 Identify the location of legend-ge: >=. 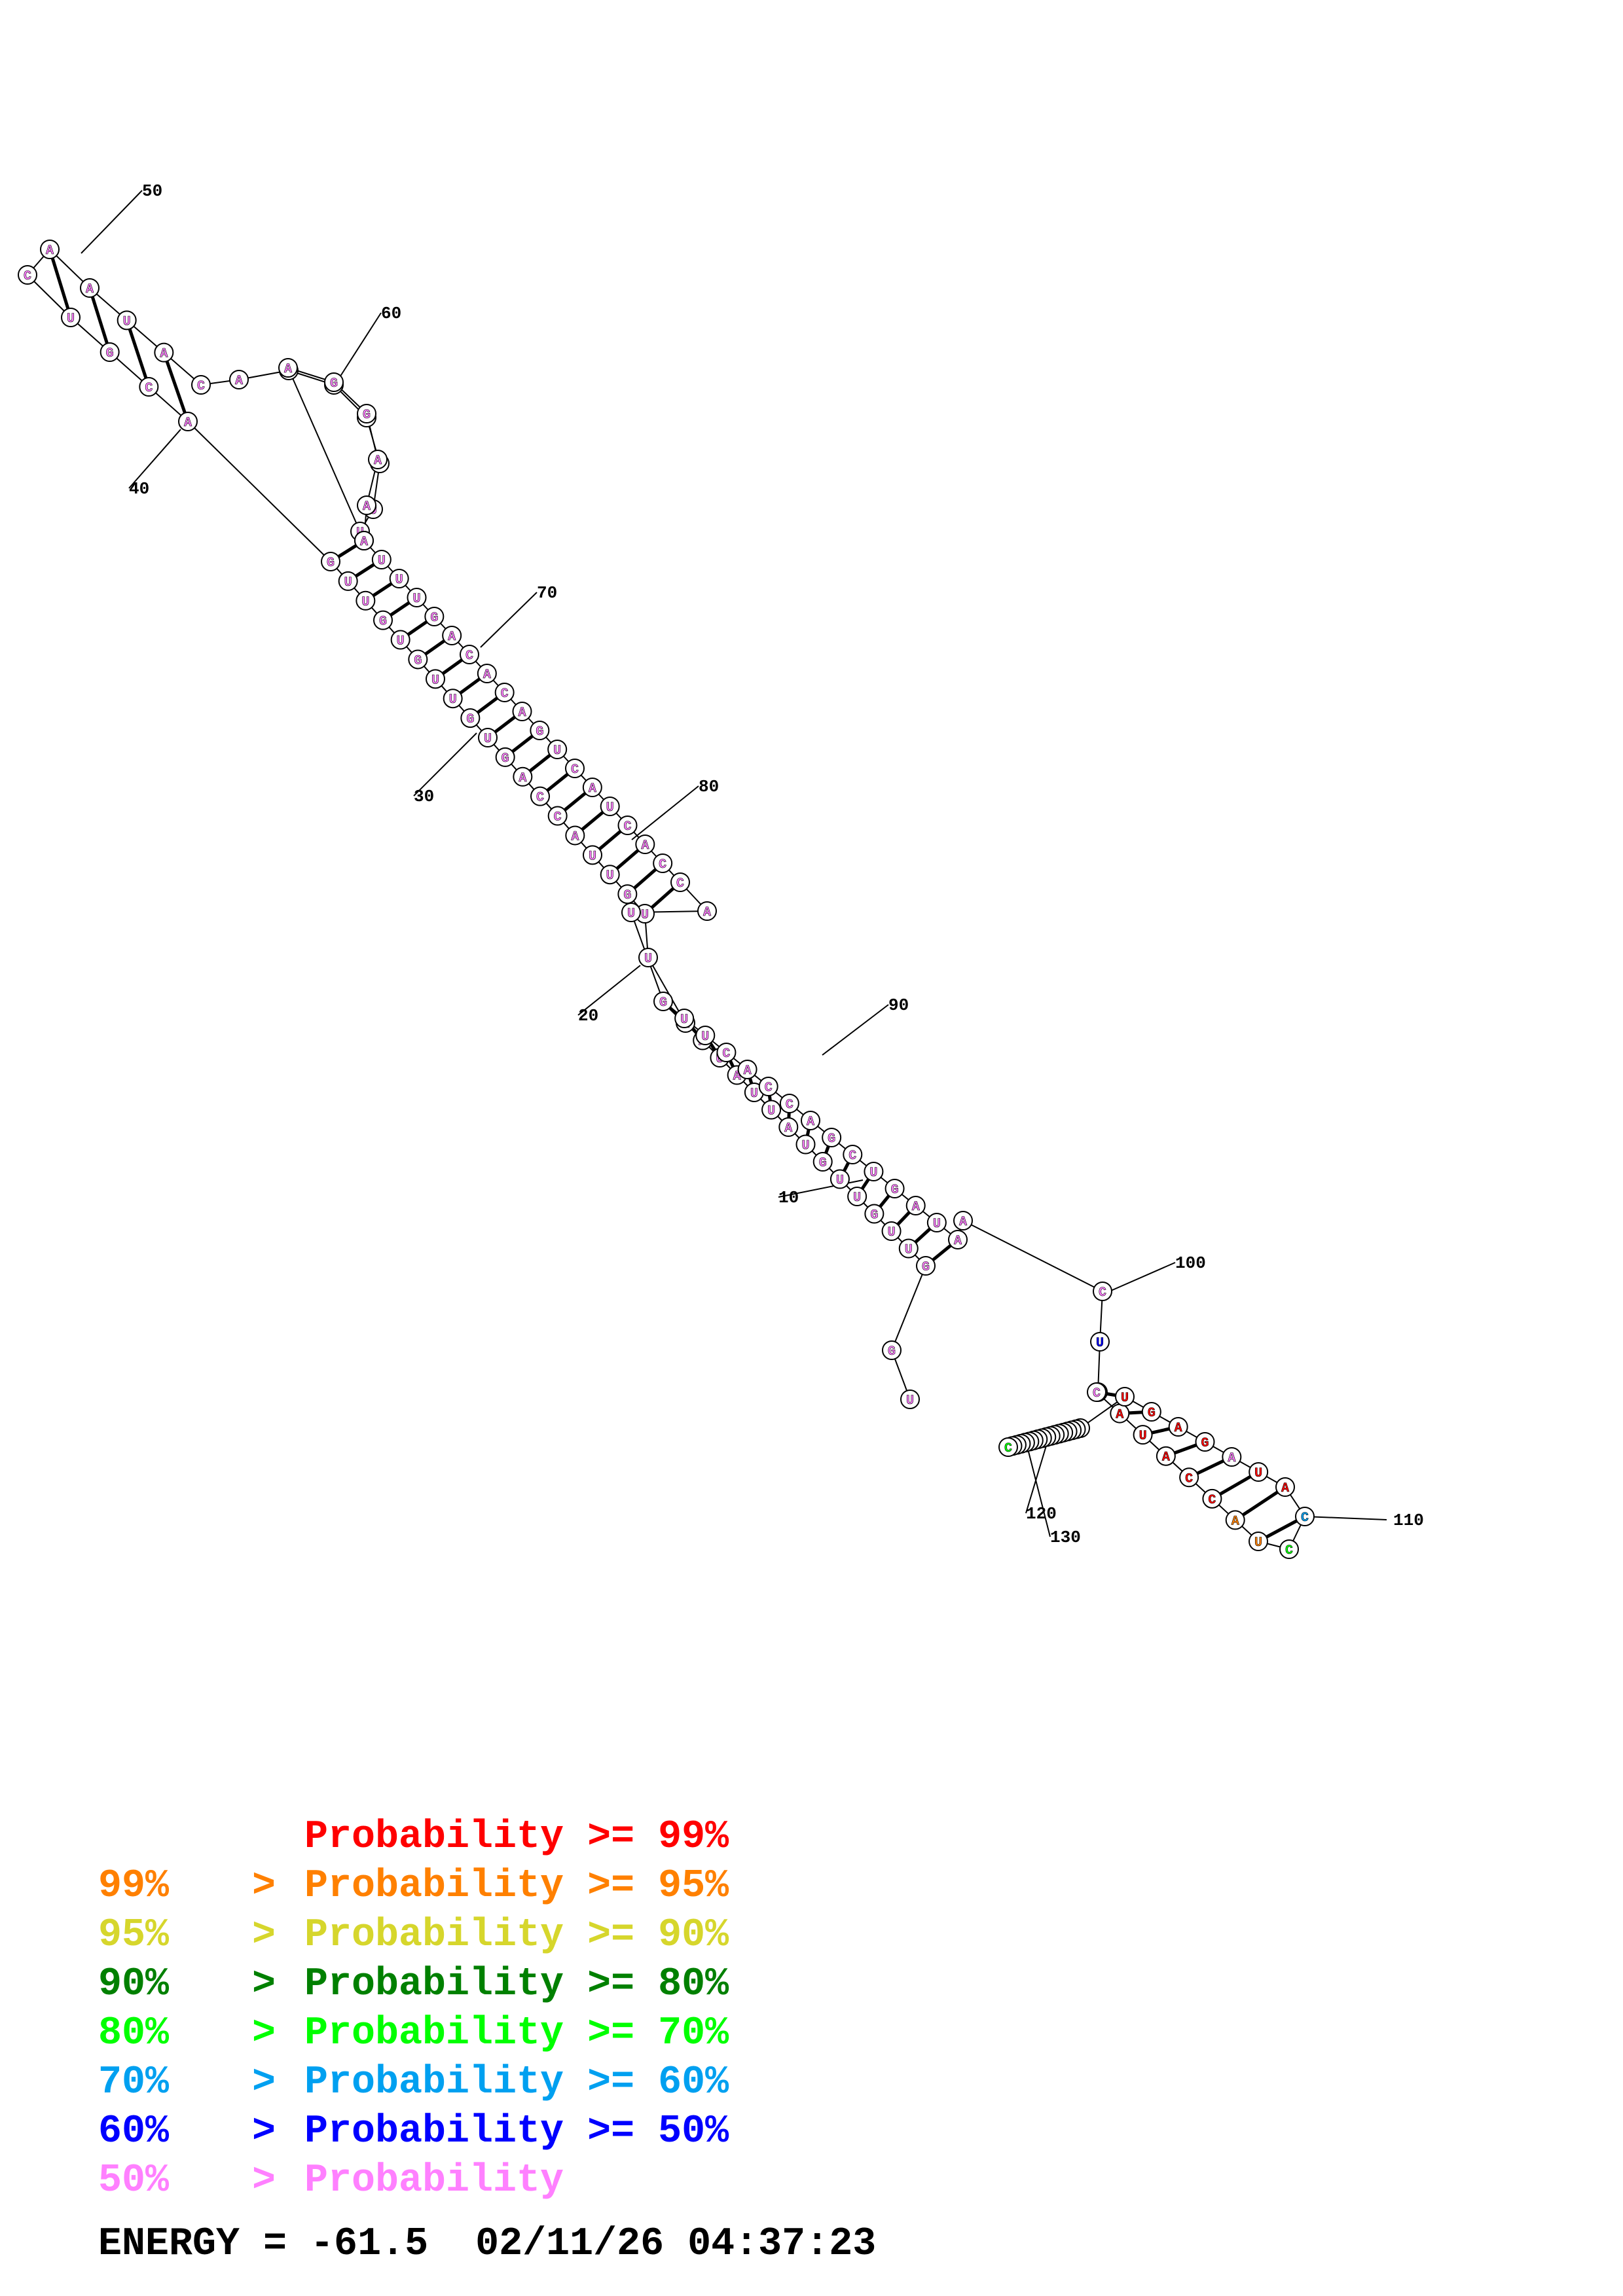
(611, 1886).